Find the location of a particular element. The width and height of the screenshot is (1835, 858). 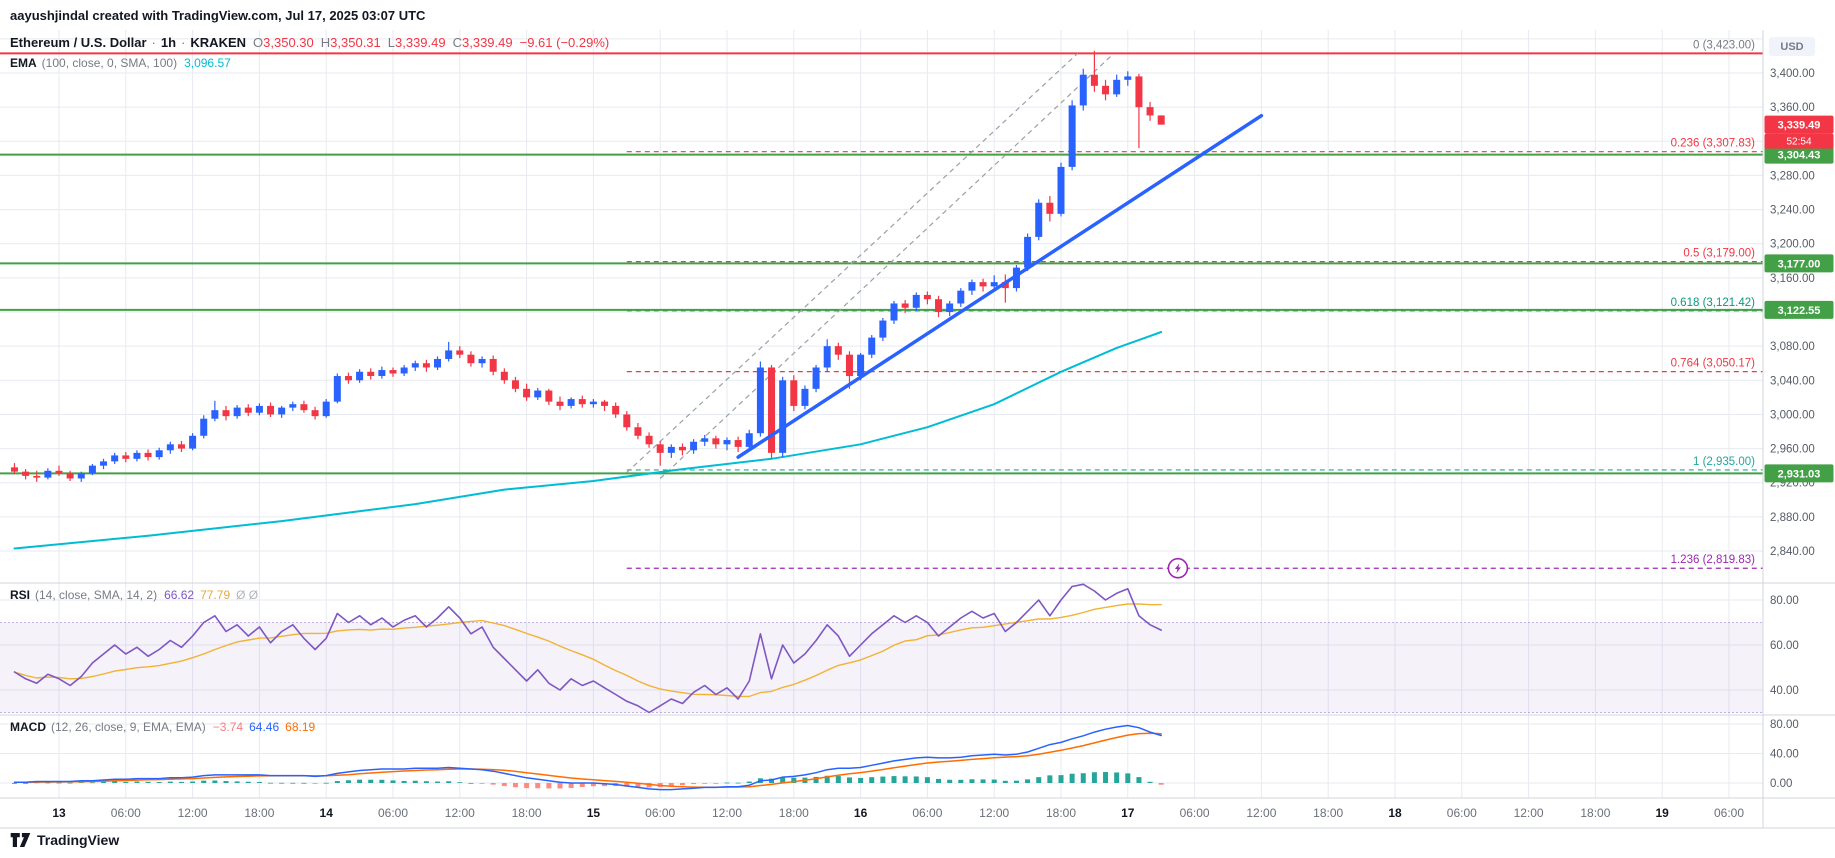

trendline is located at coordinates (1000, 286).